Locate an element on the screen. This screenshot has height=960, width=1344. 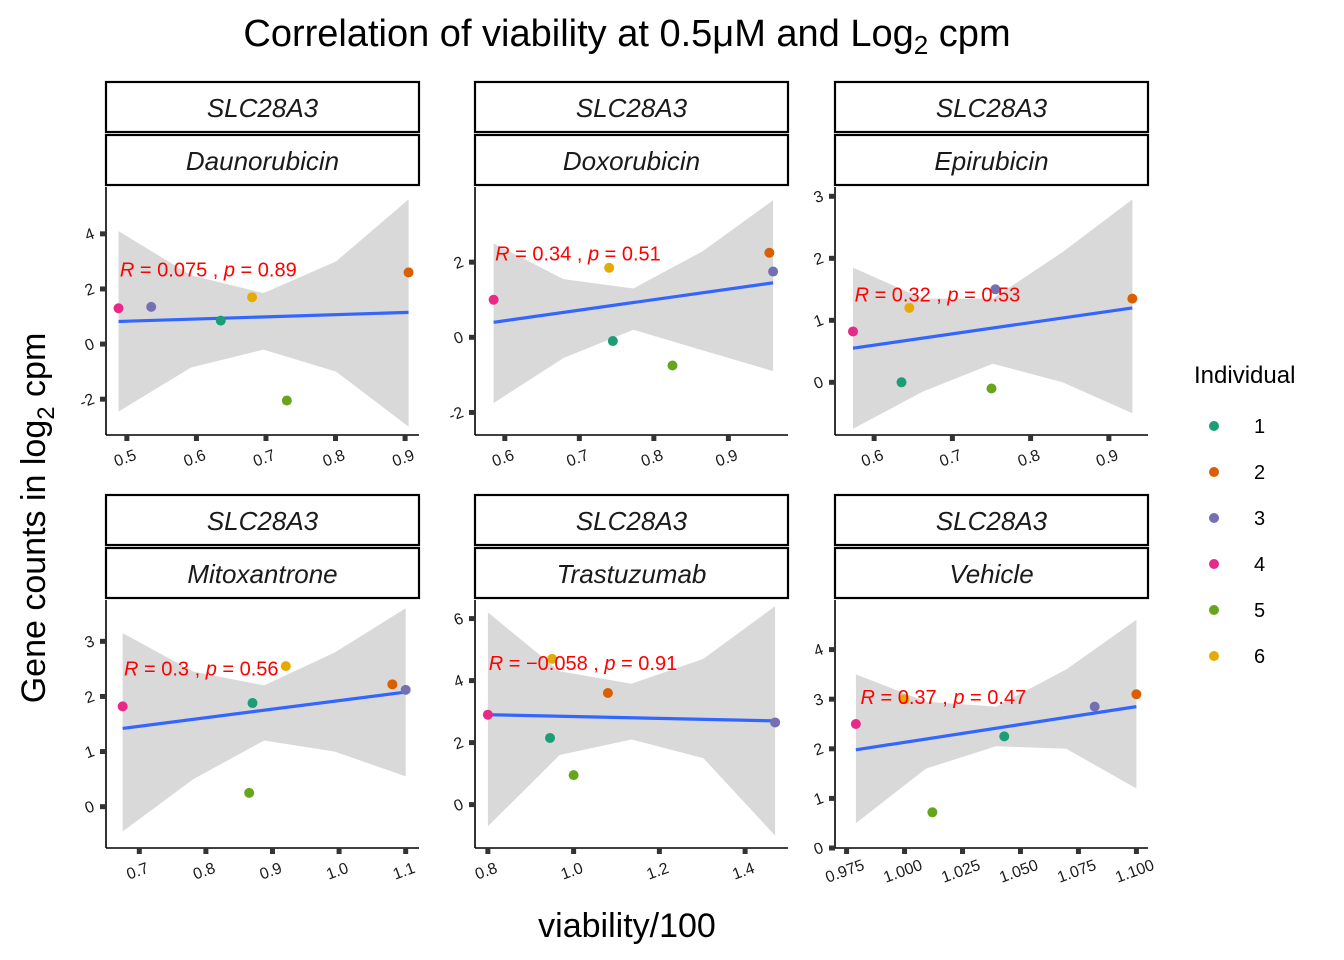
x-tick-label: 1.075 is located at coordinates (1077, 872).